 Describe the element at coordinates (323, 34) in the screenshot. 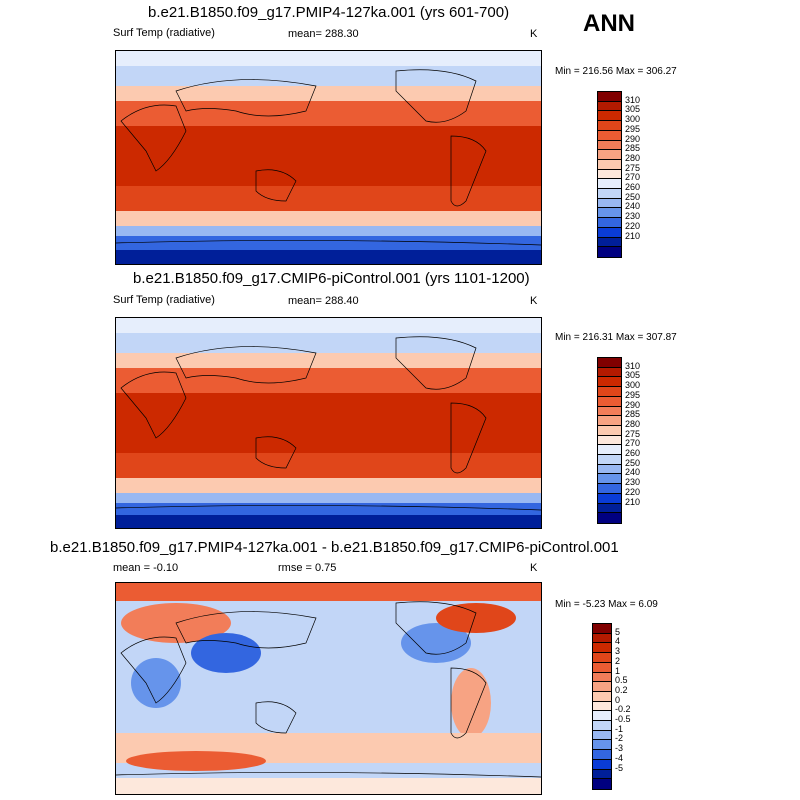

I see `panel1-mean: mean= 288.30` at that location.